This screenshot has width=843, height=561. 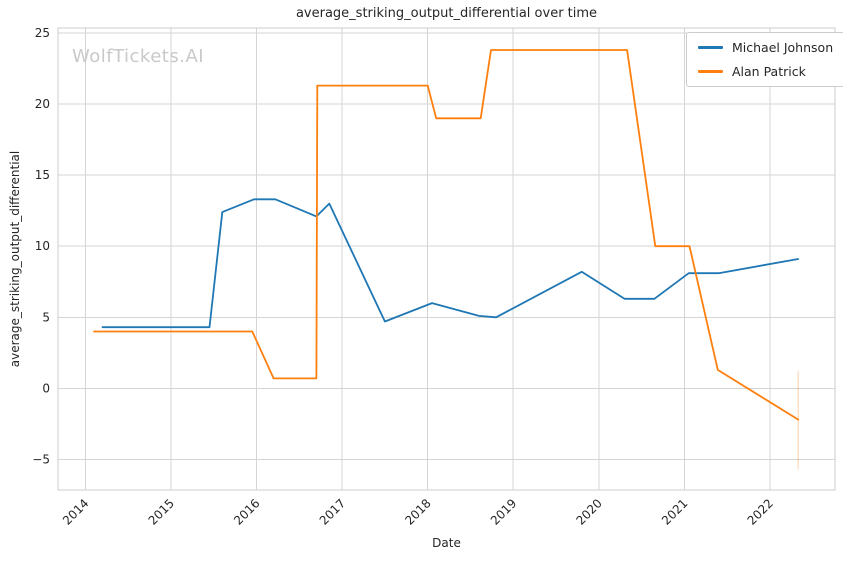 I want to click on watermark: WolfTickets.AI, so click(x=138, y=56).